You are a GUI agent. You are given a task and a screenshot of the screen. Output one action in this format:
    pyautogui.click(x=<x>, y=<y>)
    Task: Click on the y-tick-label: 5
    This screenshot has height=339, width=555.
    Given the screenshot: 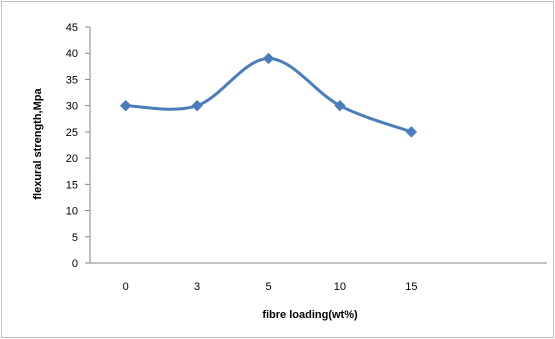 What is the action you would take?
    pyautogui.click(x=75, y=238)
    